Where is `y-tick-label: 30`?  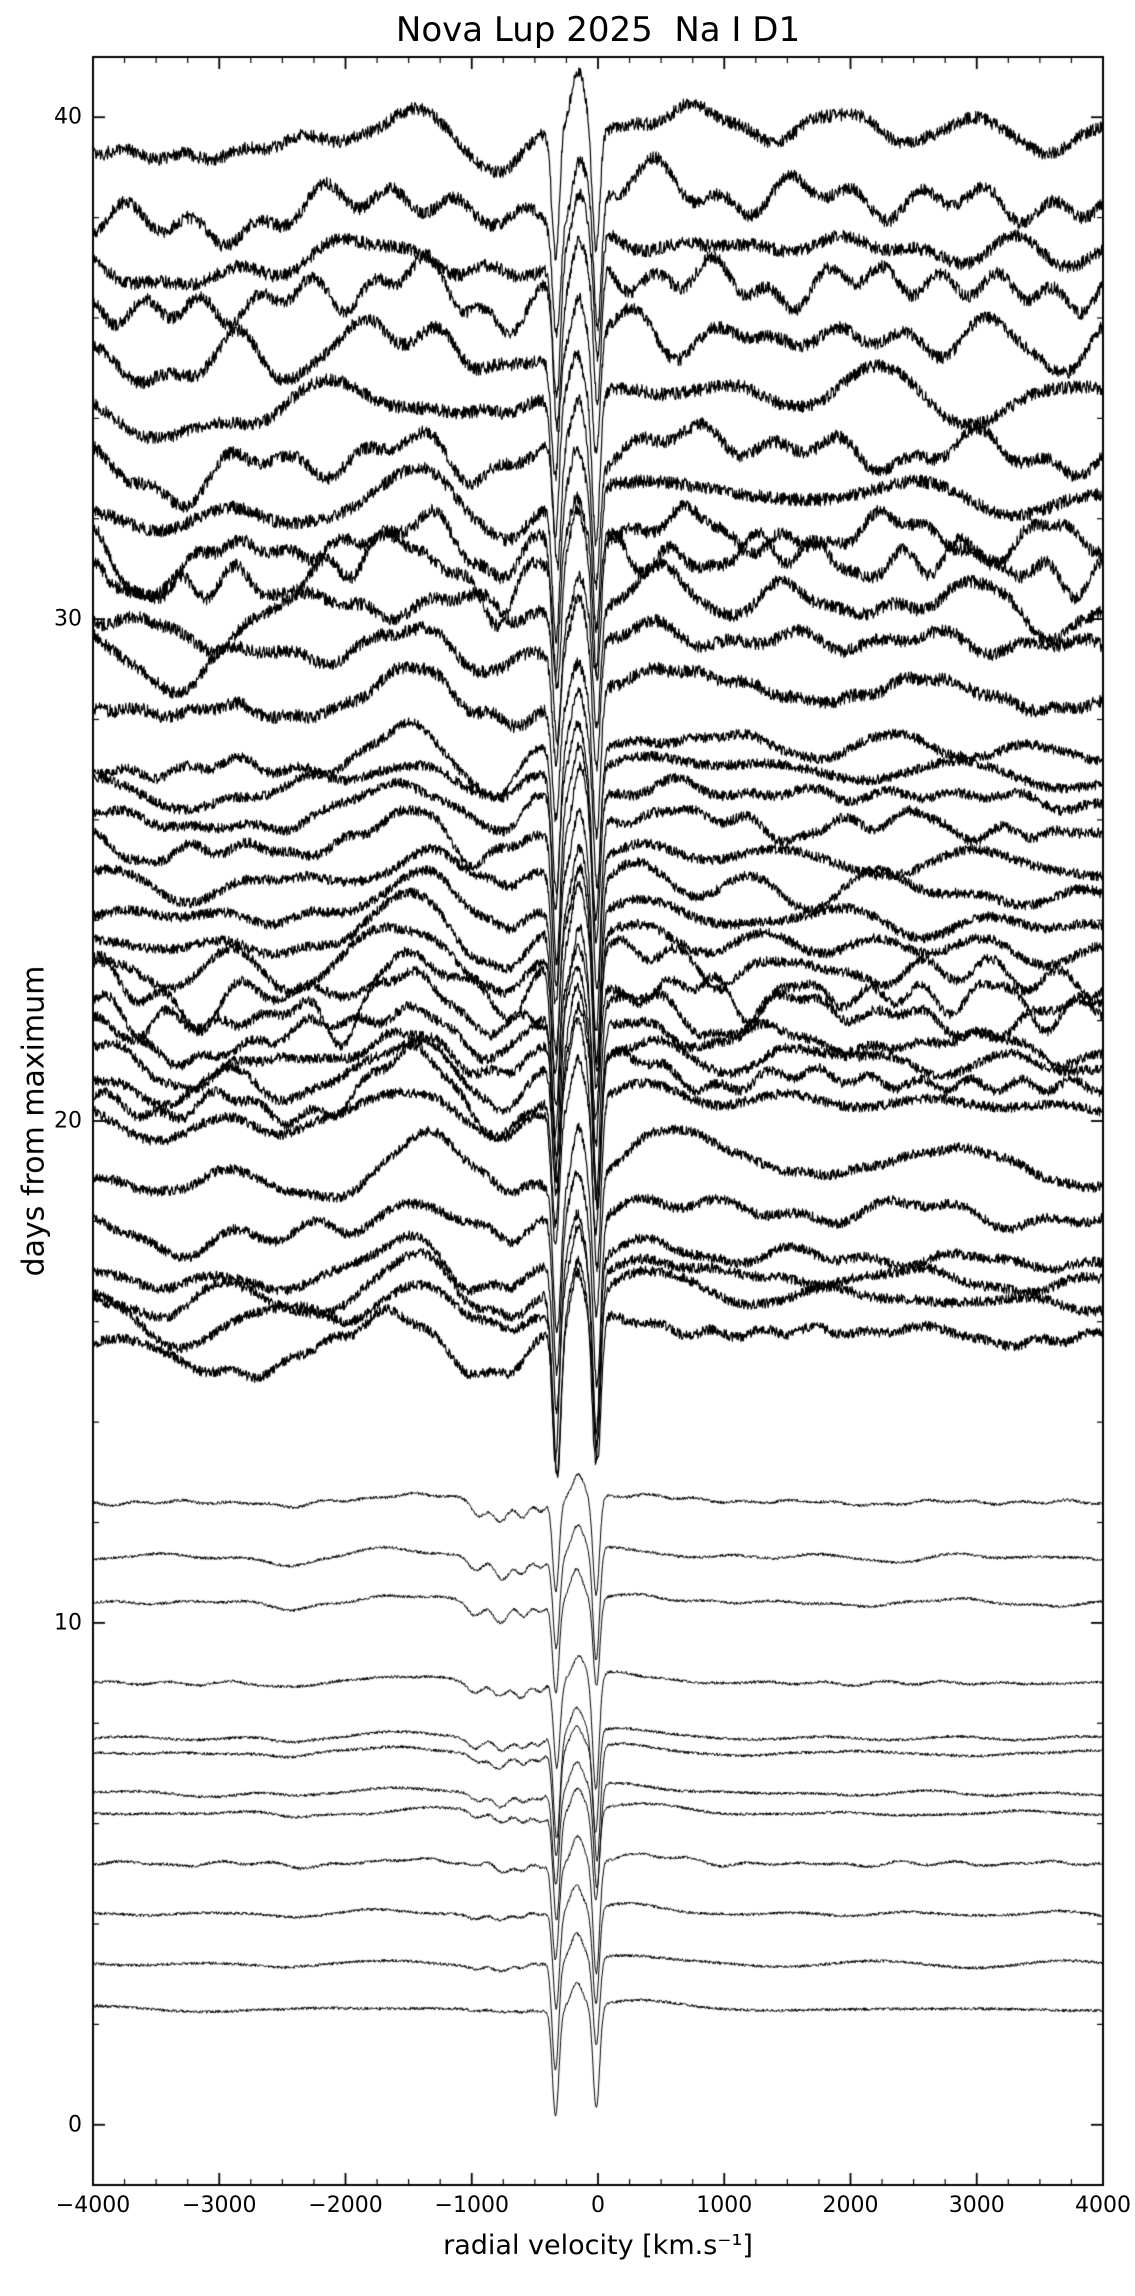 y-tick-label: 30 is located at coordinates (68, 619).